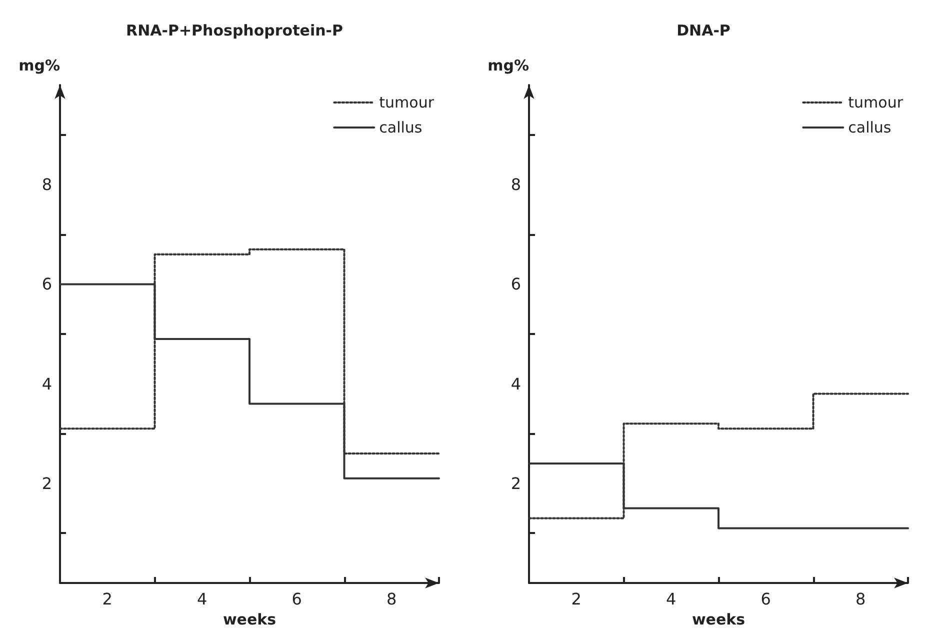  Describe the element at coordinates (703, 31) in the screenshot. I see `chart-title: DNA-P` at that location.